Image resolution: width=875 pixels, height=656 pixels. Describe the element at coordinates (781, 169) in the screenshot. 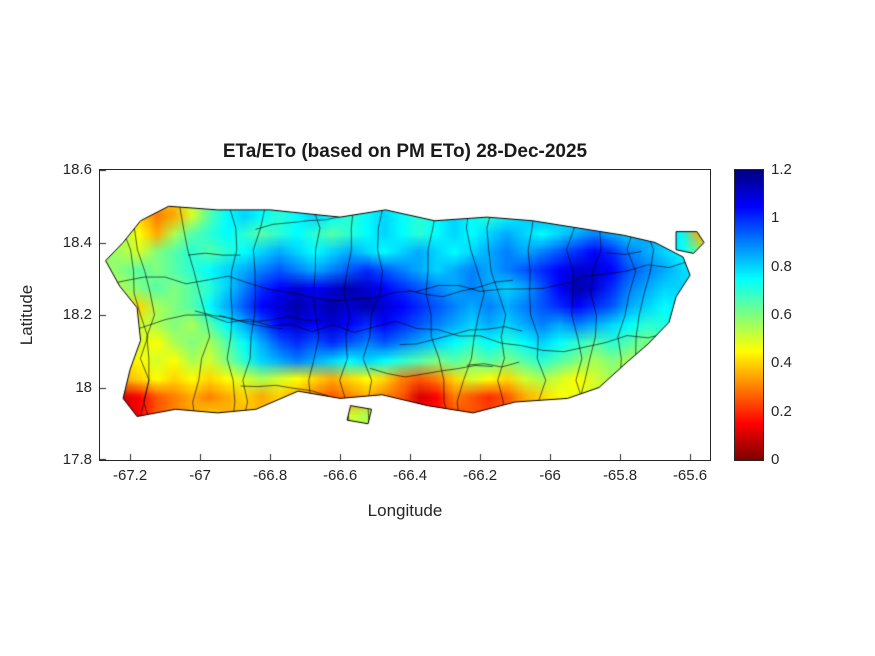

I see `colorbar-tick-label: 1.2` at that location.